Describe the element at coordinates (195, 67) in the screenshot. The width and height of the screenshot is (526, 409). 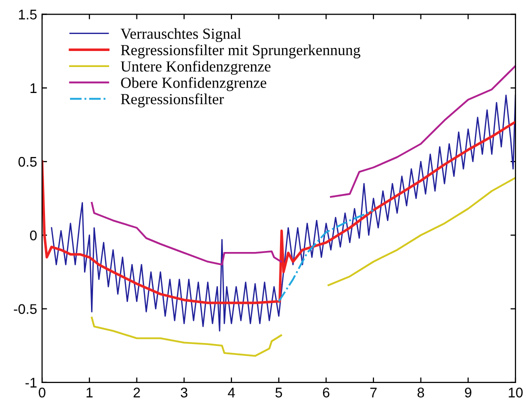
I see `legend-label: Untere Konfidenzgrenze` at that location.